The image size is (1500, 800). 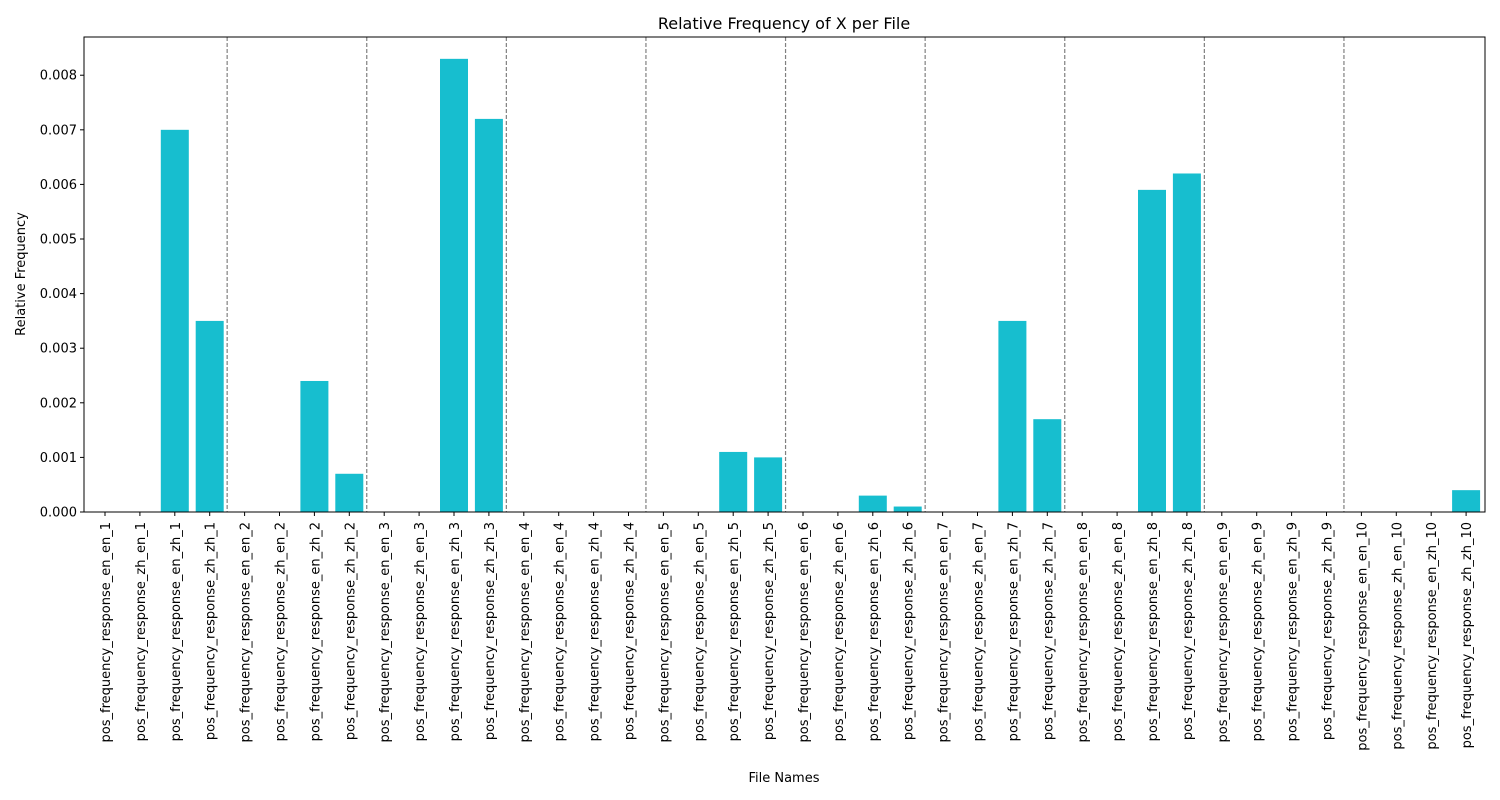 What do you see at coordinates (58, 294) in the screenshot?
I see `y-tick-label: 0.004` at bounding box center [58, 294].